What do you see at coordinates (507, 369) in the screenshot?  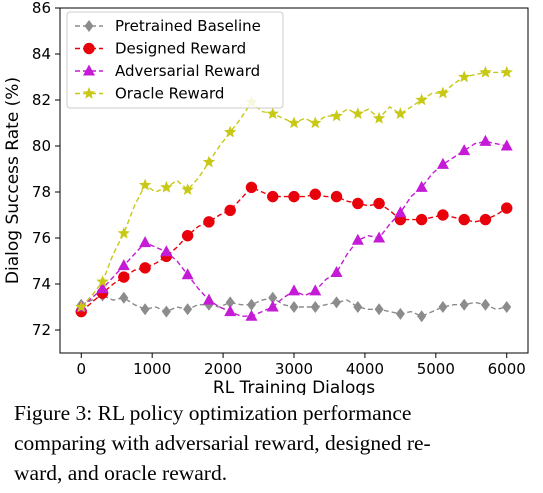 I see `x-tick-label: 6000` at bounding box center [507, 369].